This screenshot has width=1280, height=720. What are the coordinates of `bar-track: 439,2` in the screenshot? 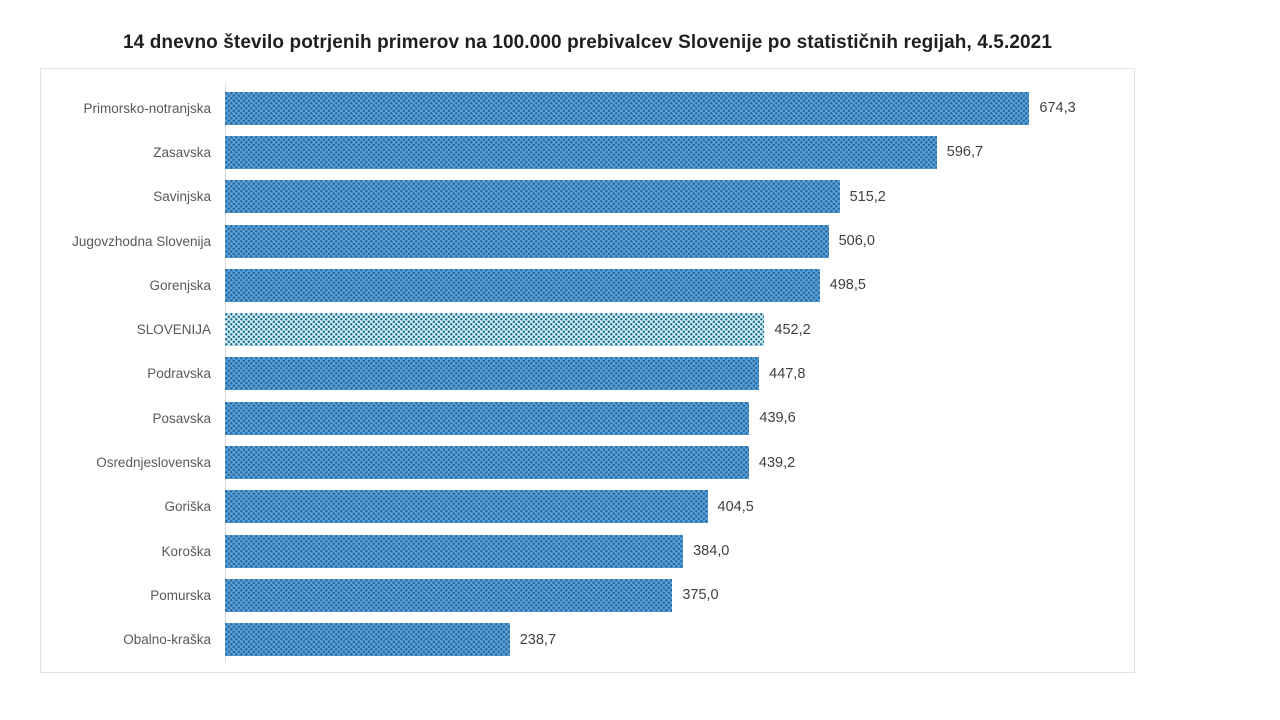 It's located at (679, 462).